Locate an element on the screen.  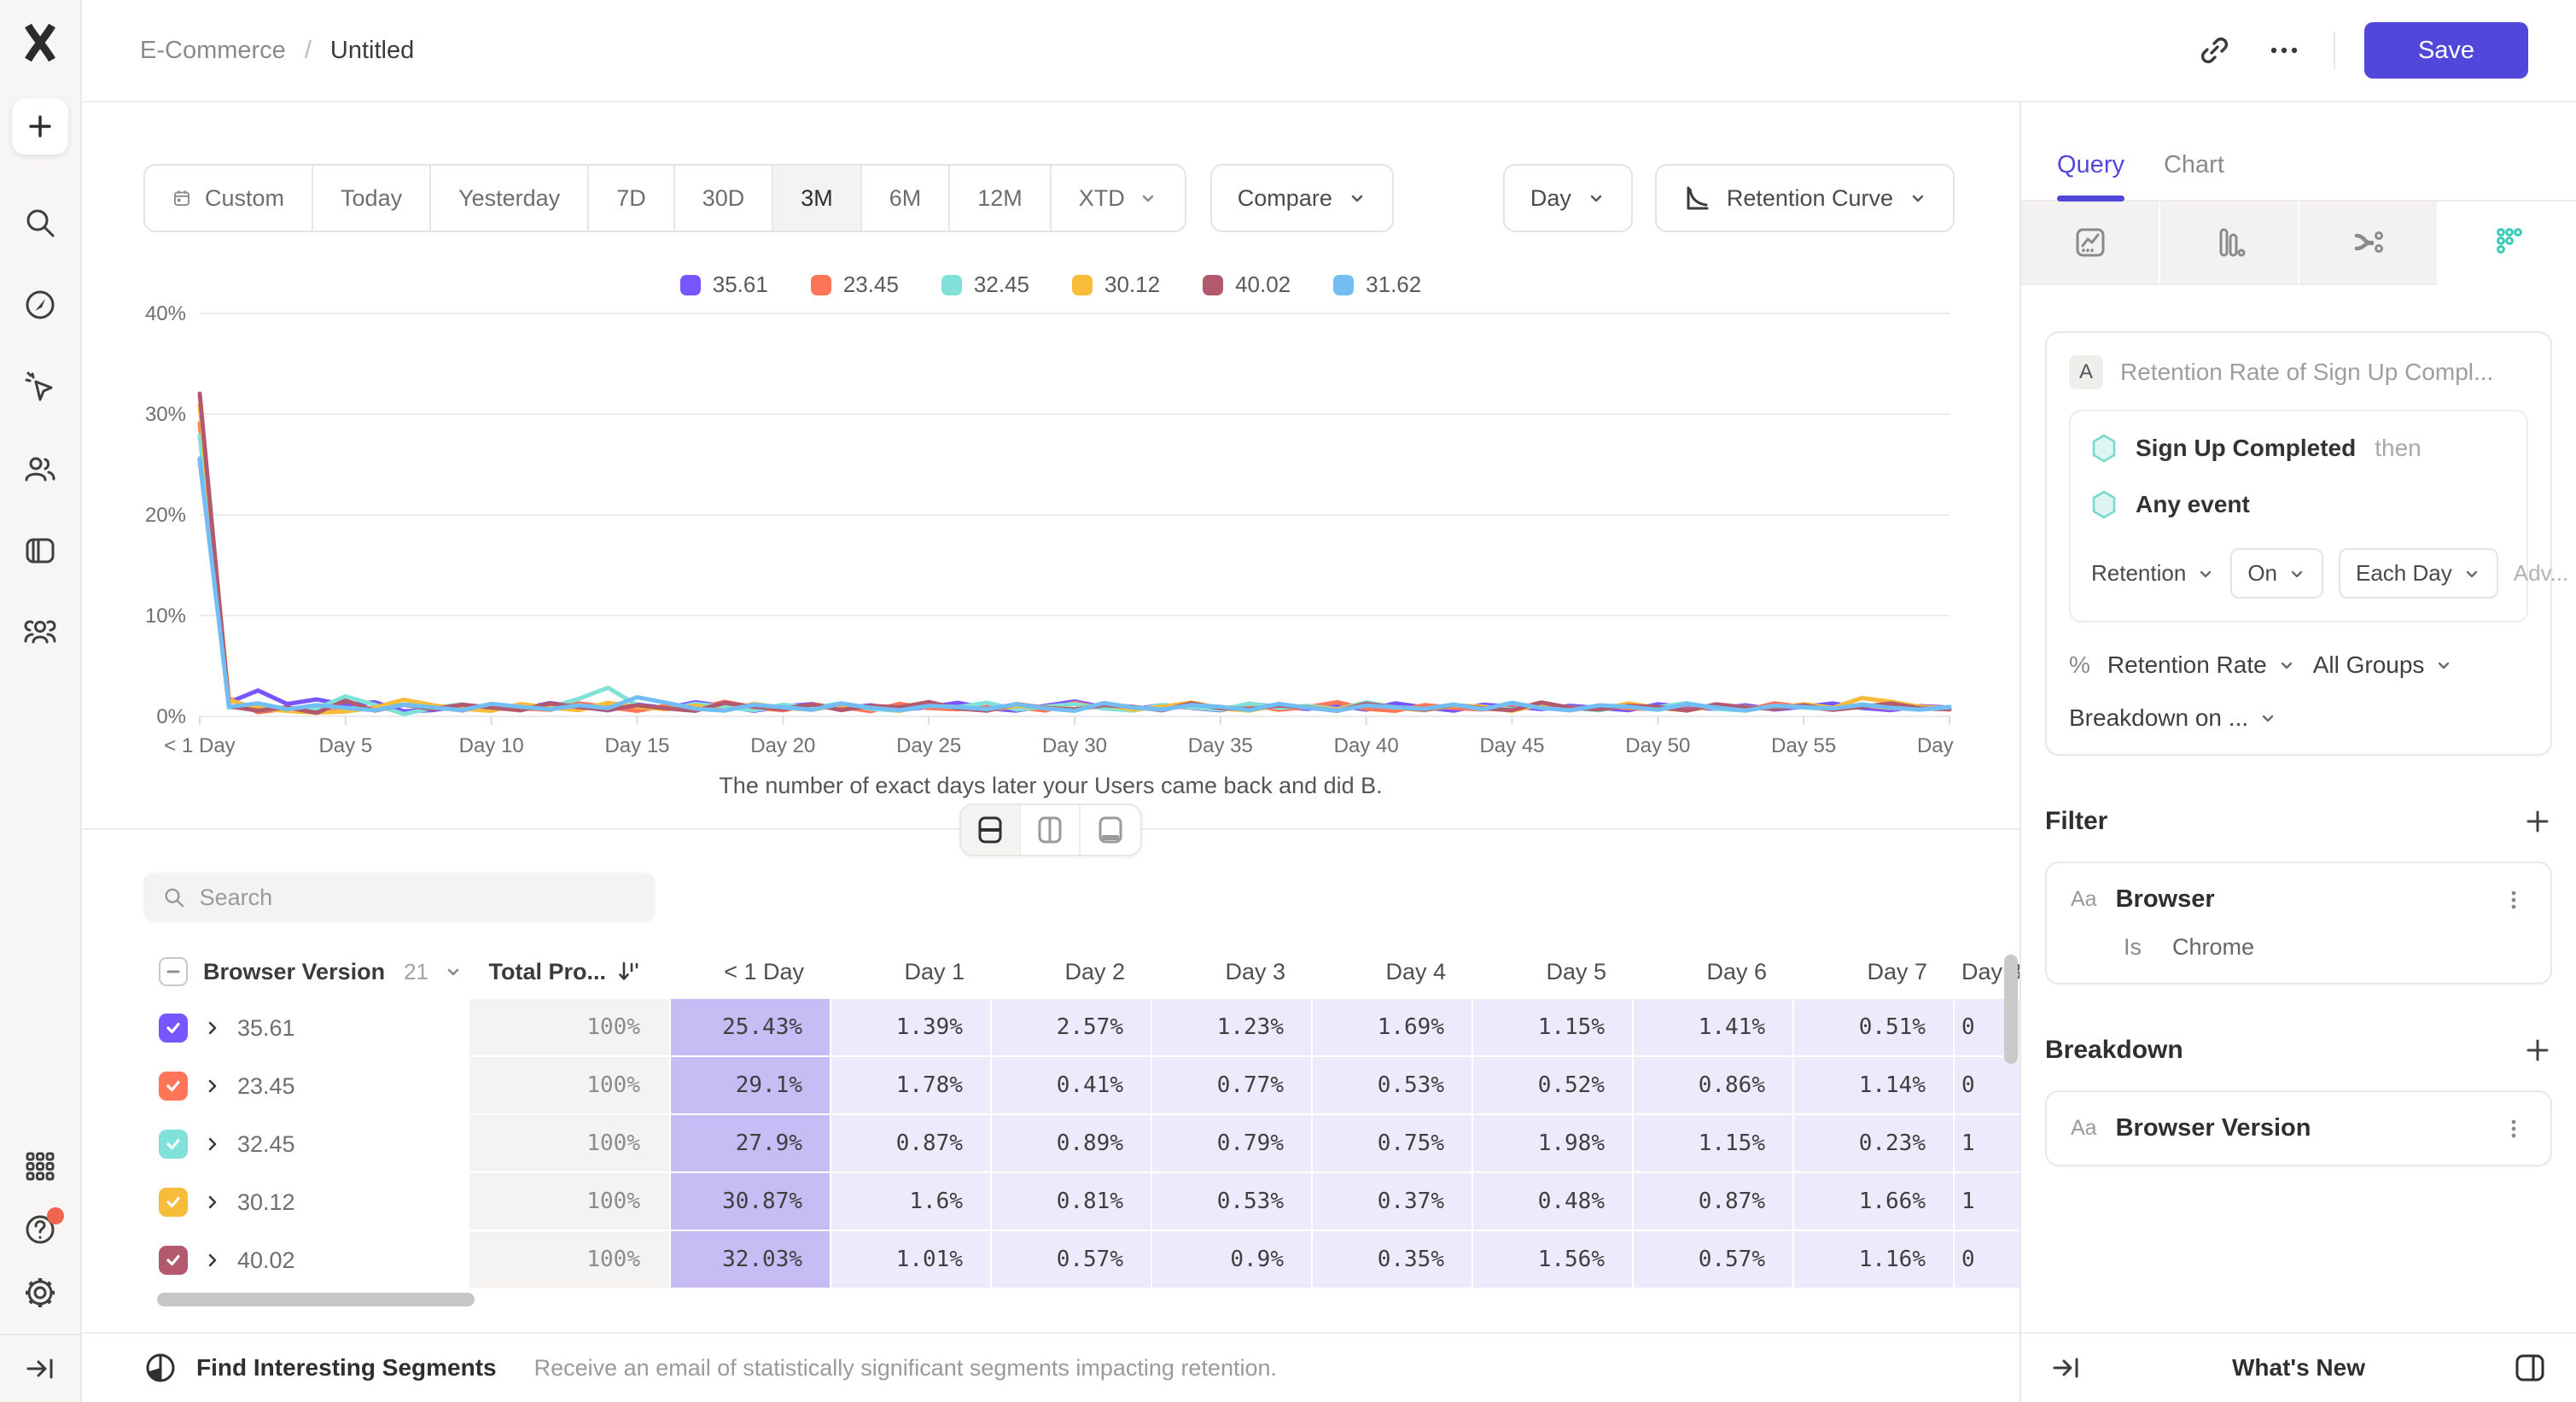
row-label: 32.45 is located at coordinates (266, 1144).